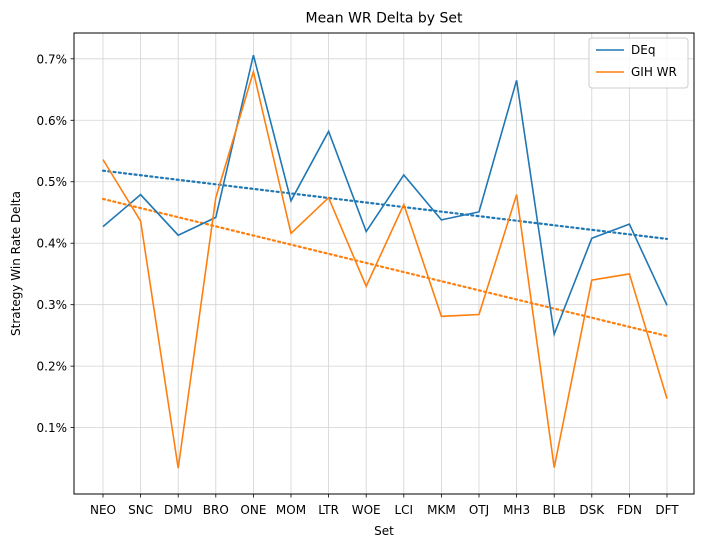  Describe the element at coordinates (52, 121) in the screenshot. I see `y-tick-label: 0.6%` at that location.